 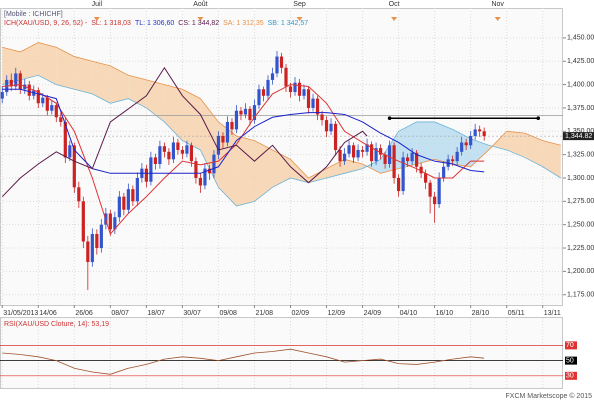 What do you see at coordinates (580, 201) in the screenshot?
I see `y-tick-label: 1,275.00` at bounding box center [580, 201].